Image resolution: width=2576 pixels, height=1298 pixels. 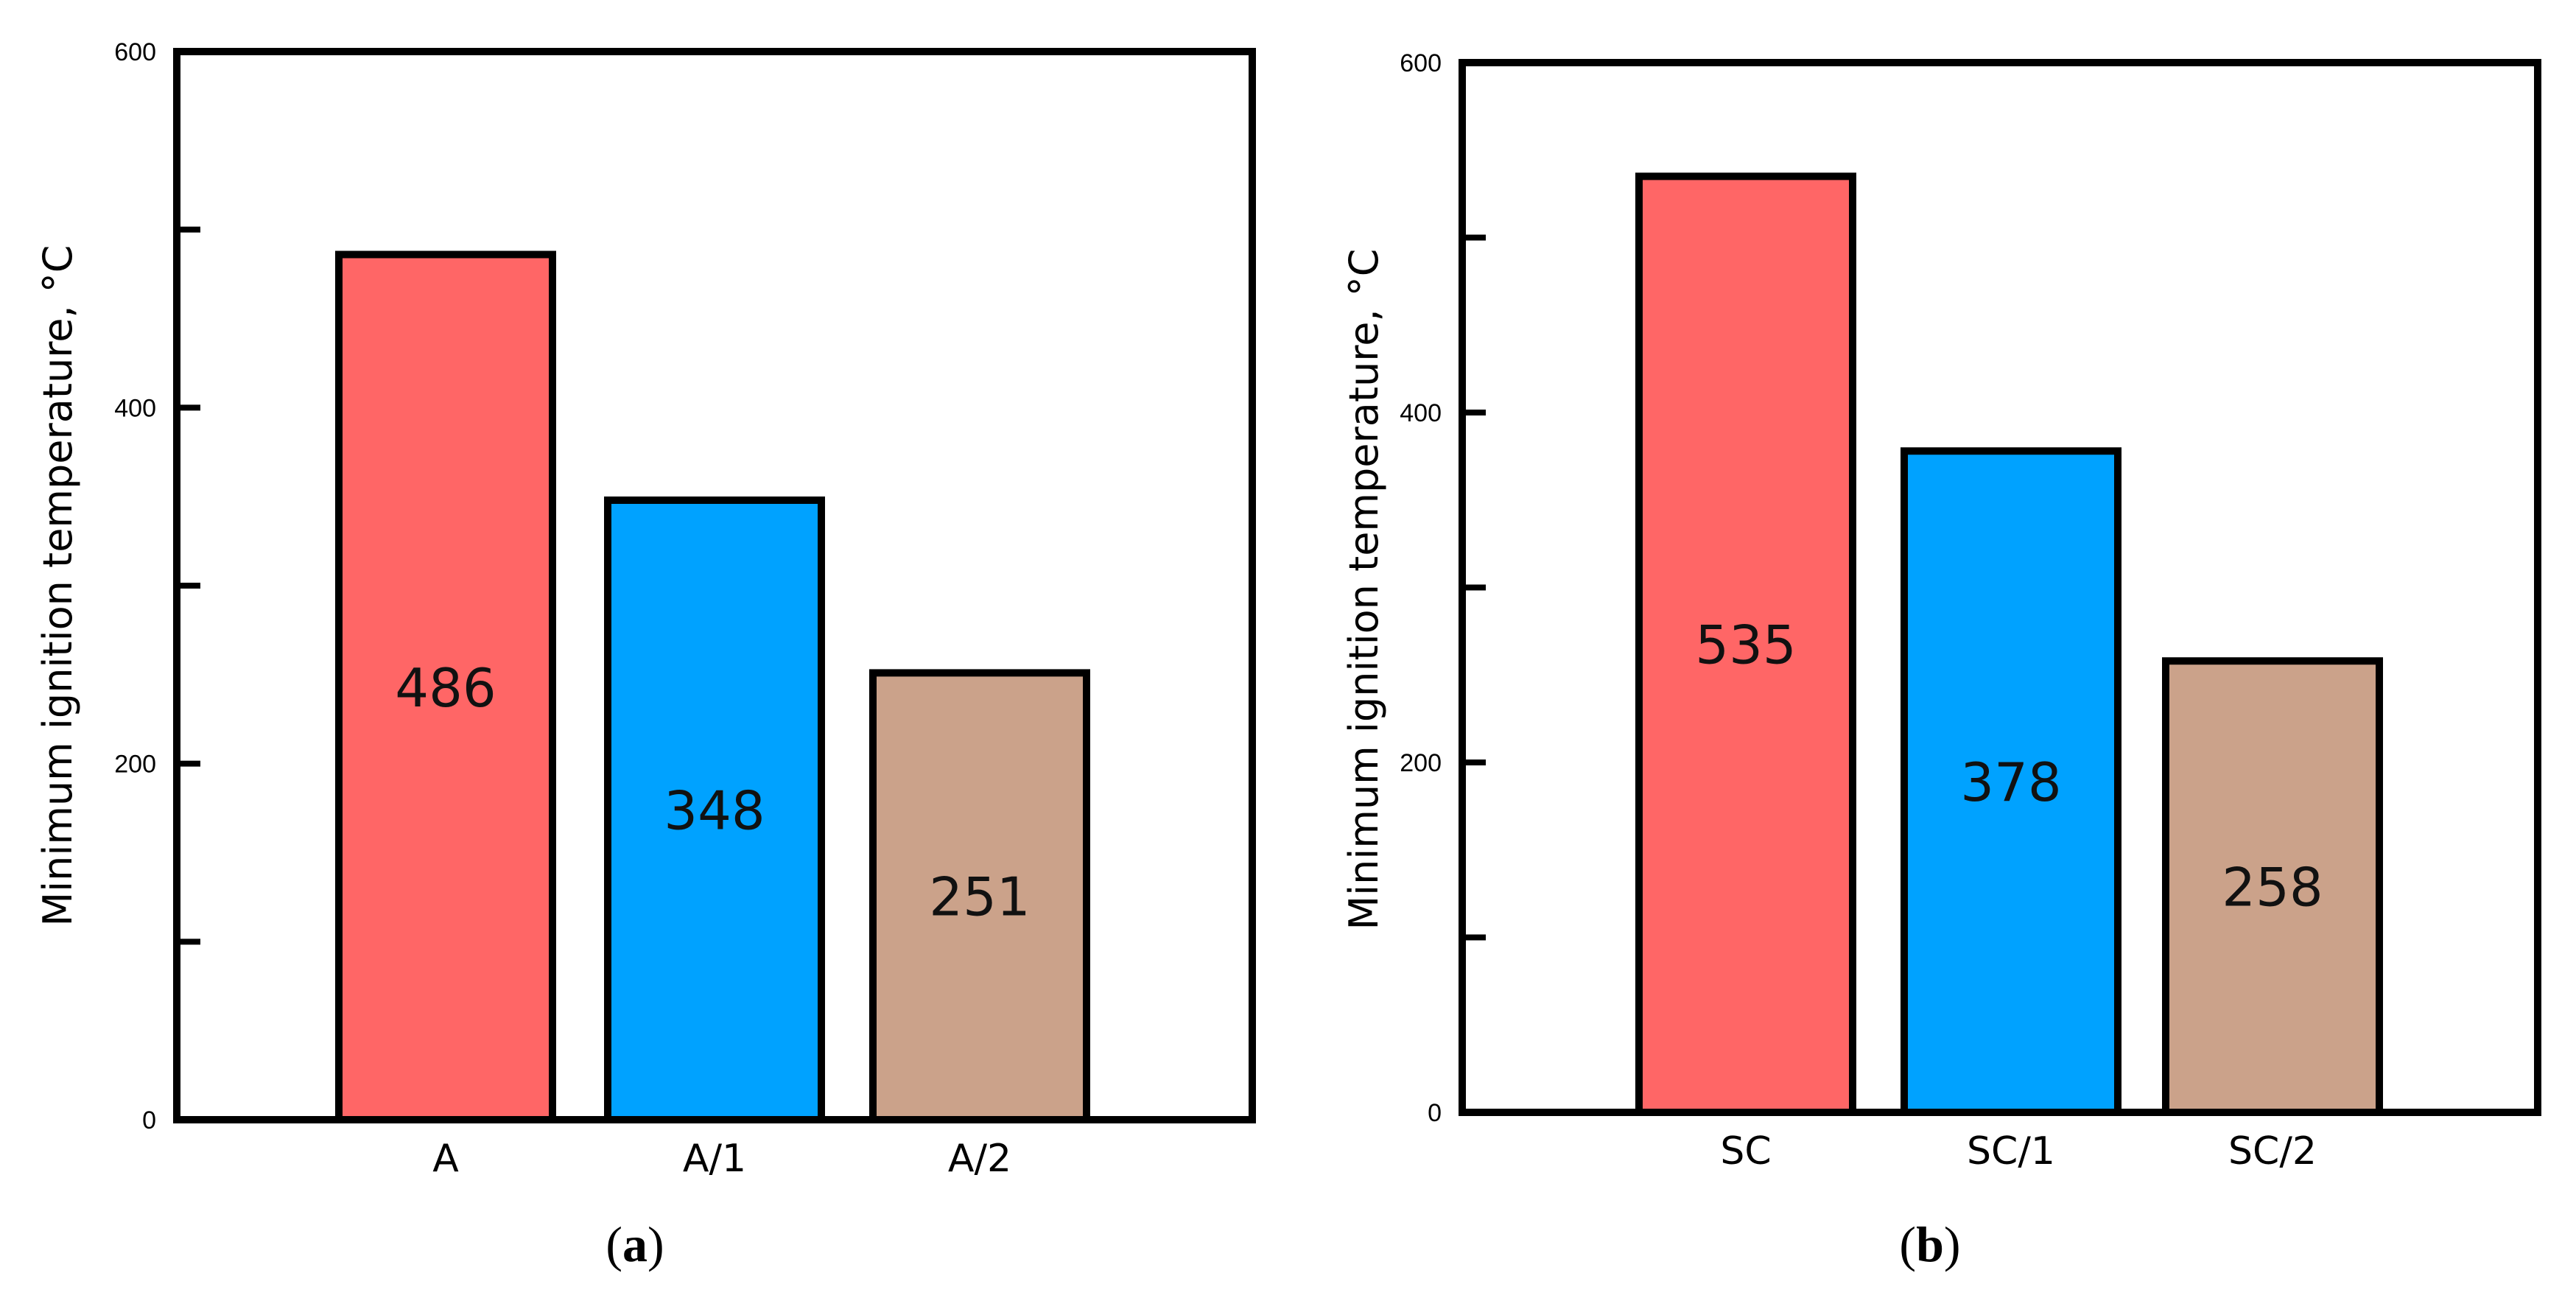 What do you see at coordinates (714, 1159) in the screenshot?
I see `x-tick-label-a-1: A/1` at bounding box center [714, 1159].